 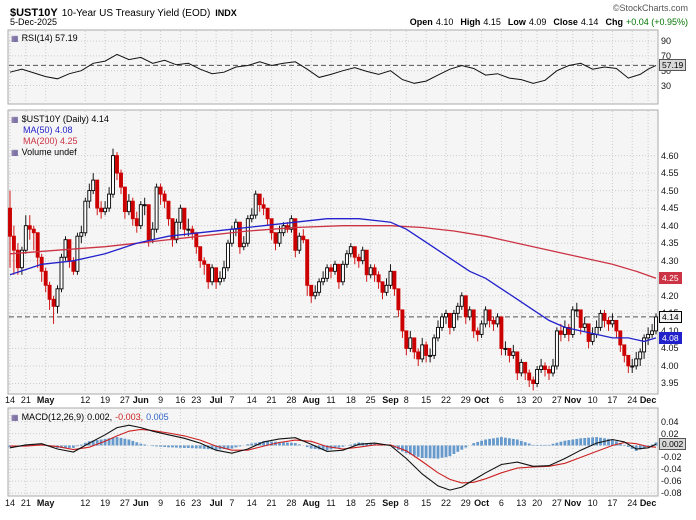 I want to click on rsi-legend: ▦ RSI(14) 57.19, so click(x=44, y=38).